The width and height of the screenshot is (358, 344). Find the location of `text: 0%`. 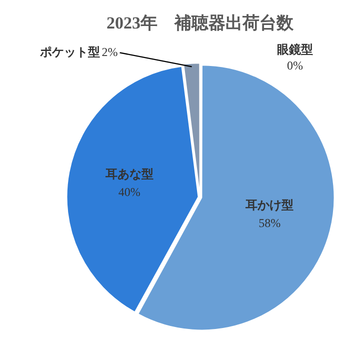

text: 0% is located at coordinates (295, 65).